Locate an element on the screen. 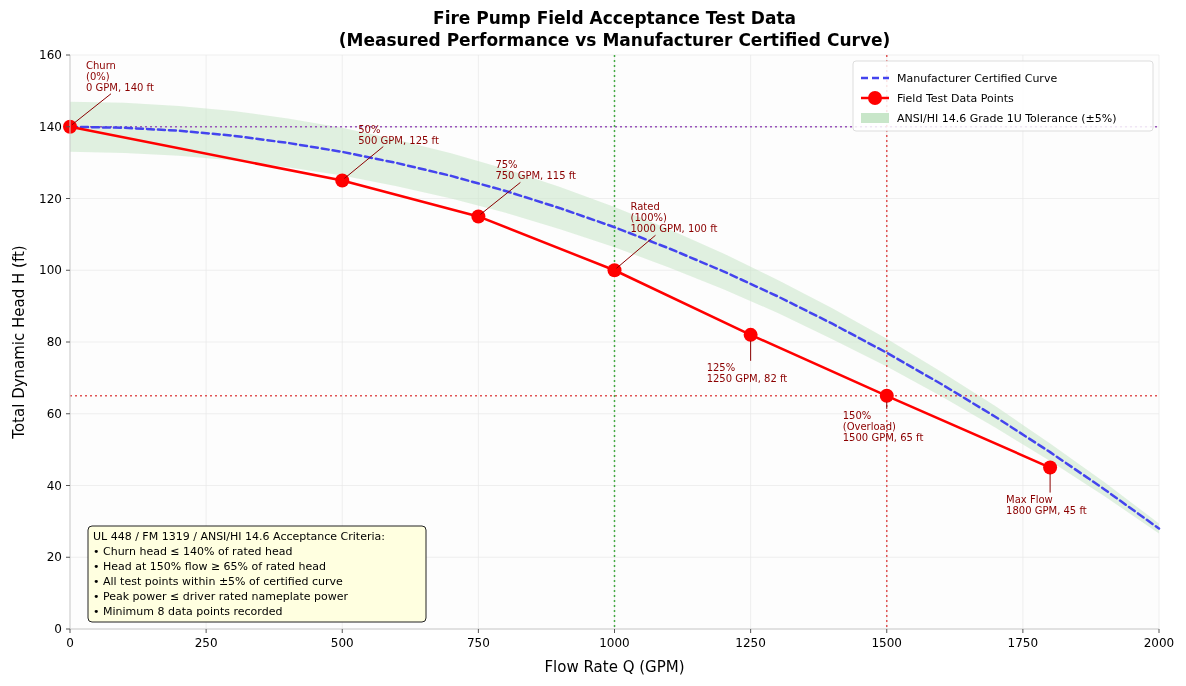 This screenshot has height=686, width=1186. legend-label: Manufacturer Certified Curve is located at coordinates (977, 78).